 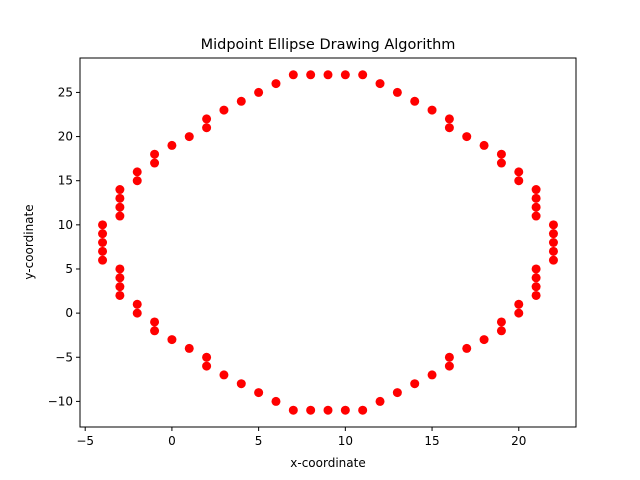 What do you see at coordinates (345, 441) in the screenshot?
I see `x-tick-label: 10` at bounding box center [345, 441].